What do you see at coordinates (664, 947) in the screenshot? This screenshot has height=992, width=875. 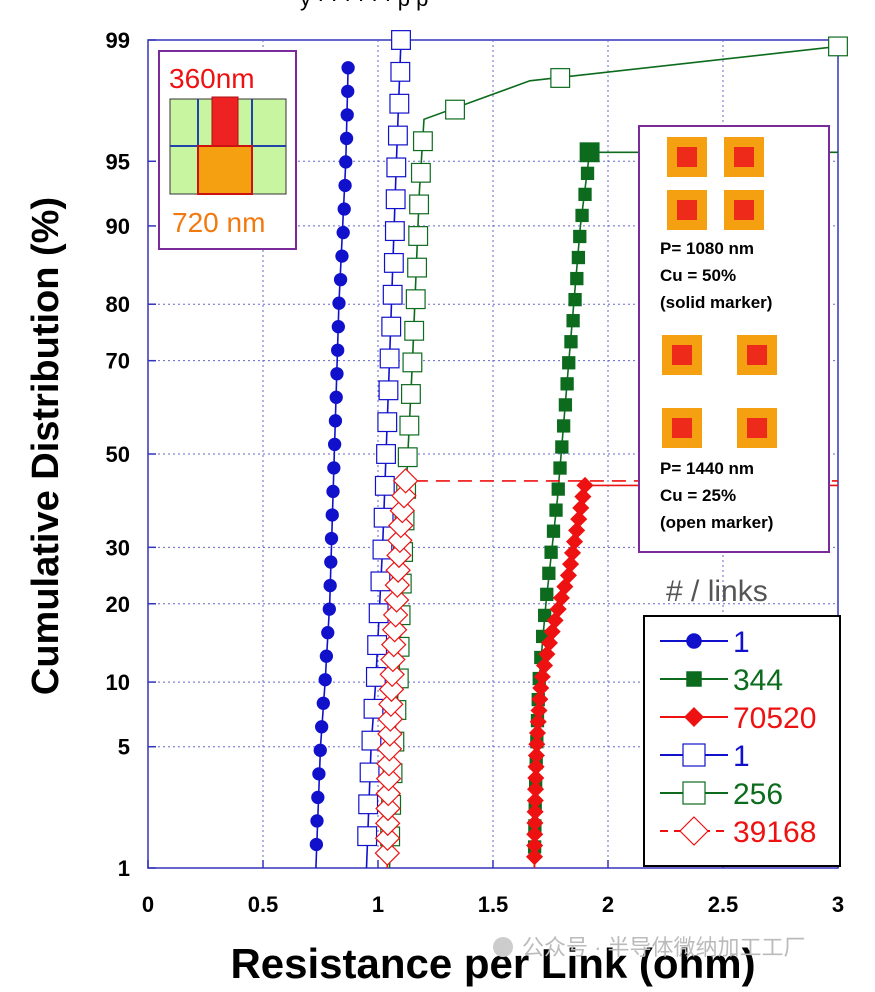 I see `watermark-text: 公众号 · 半导体微纳加工工厂` at bounding box center [664, 947].